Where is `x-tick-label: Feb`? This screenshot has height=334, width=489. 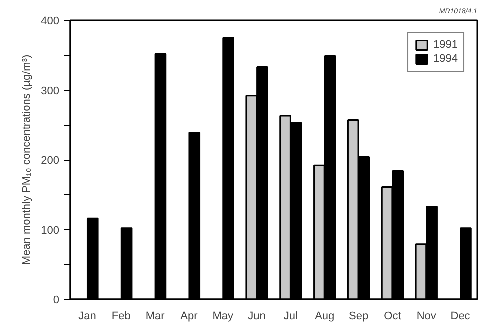
x-tick-label: Feb is located at coordinates (121, 316).